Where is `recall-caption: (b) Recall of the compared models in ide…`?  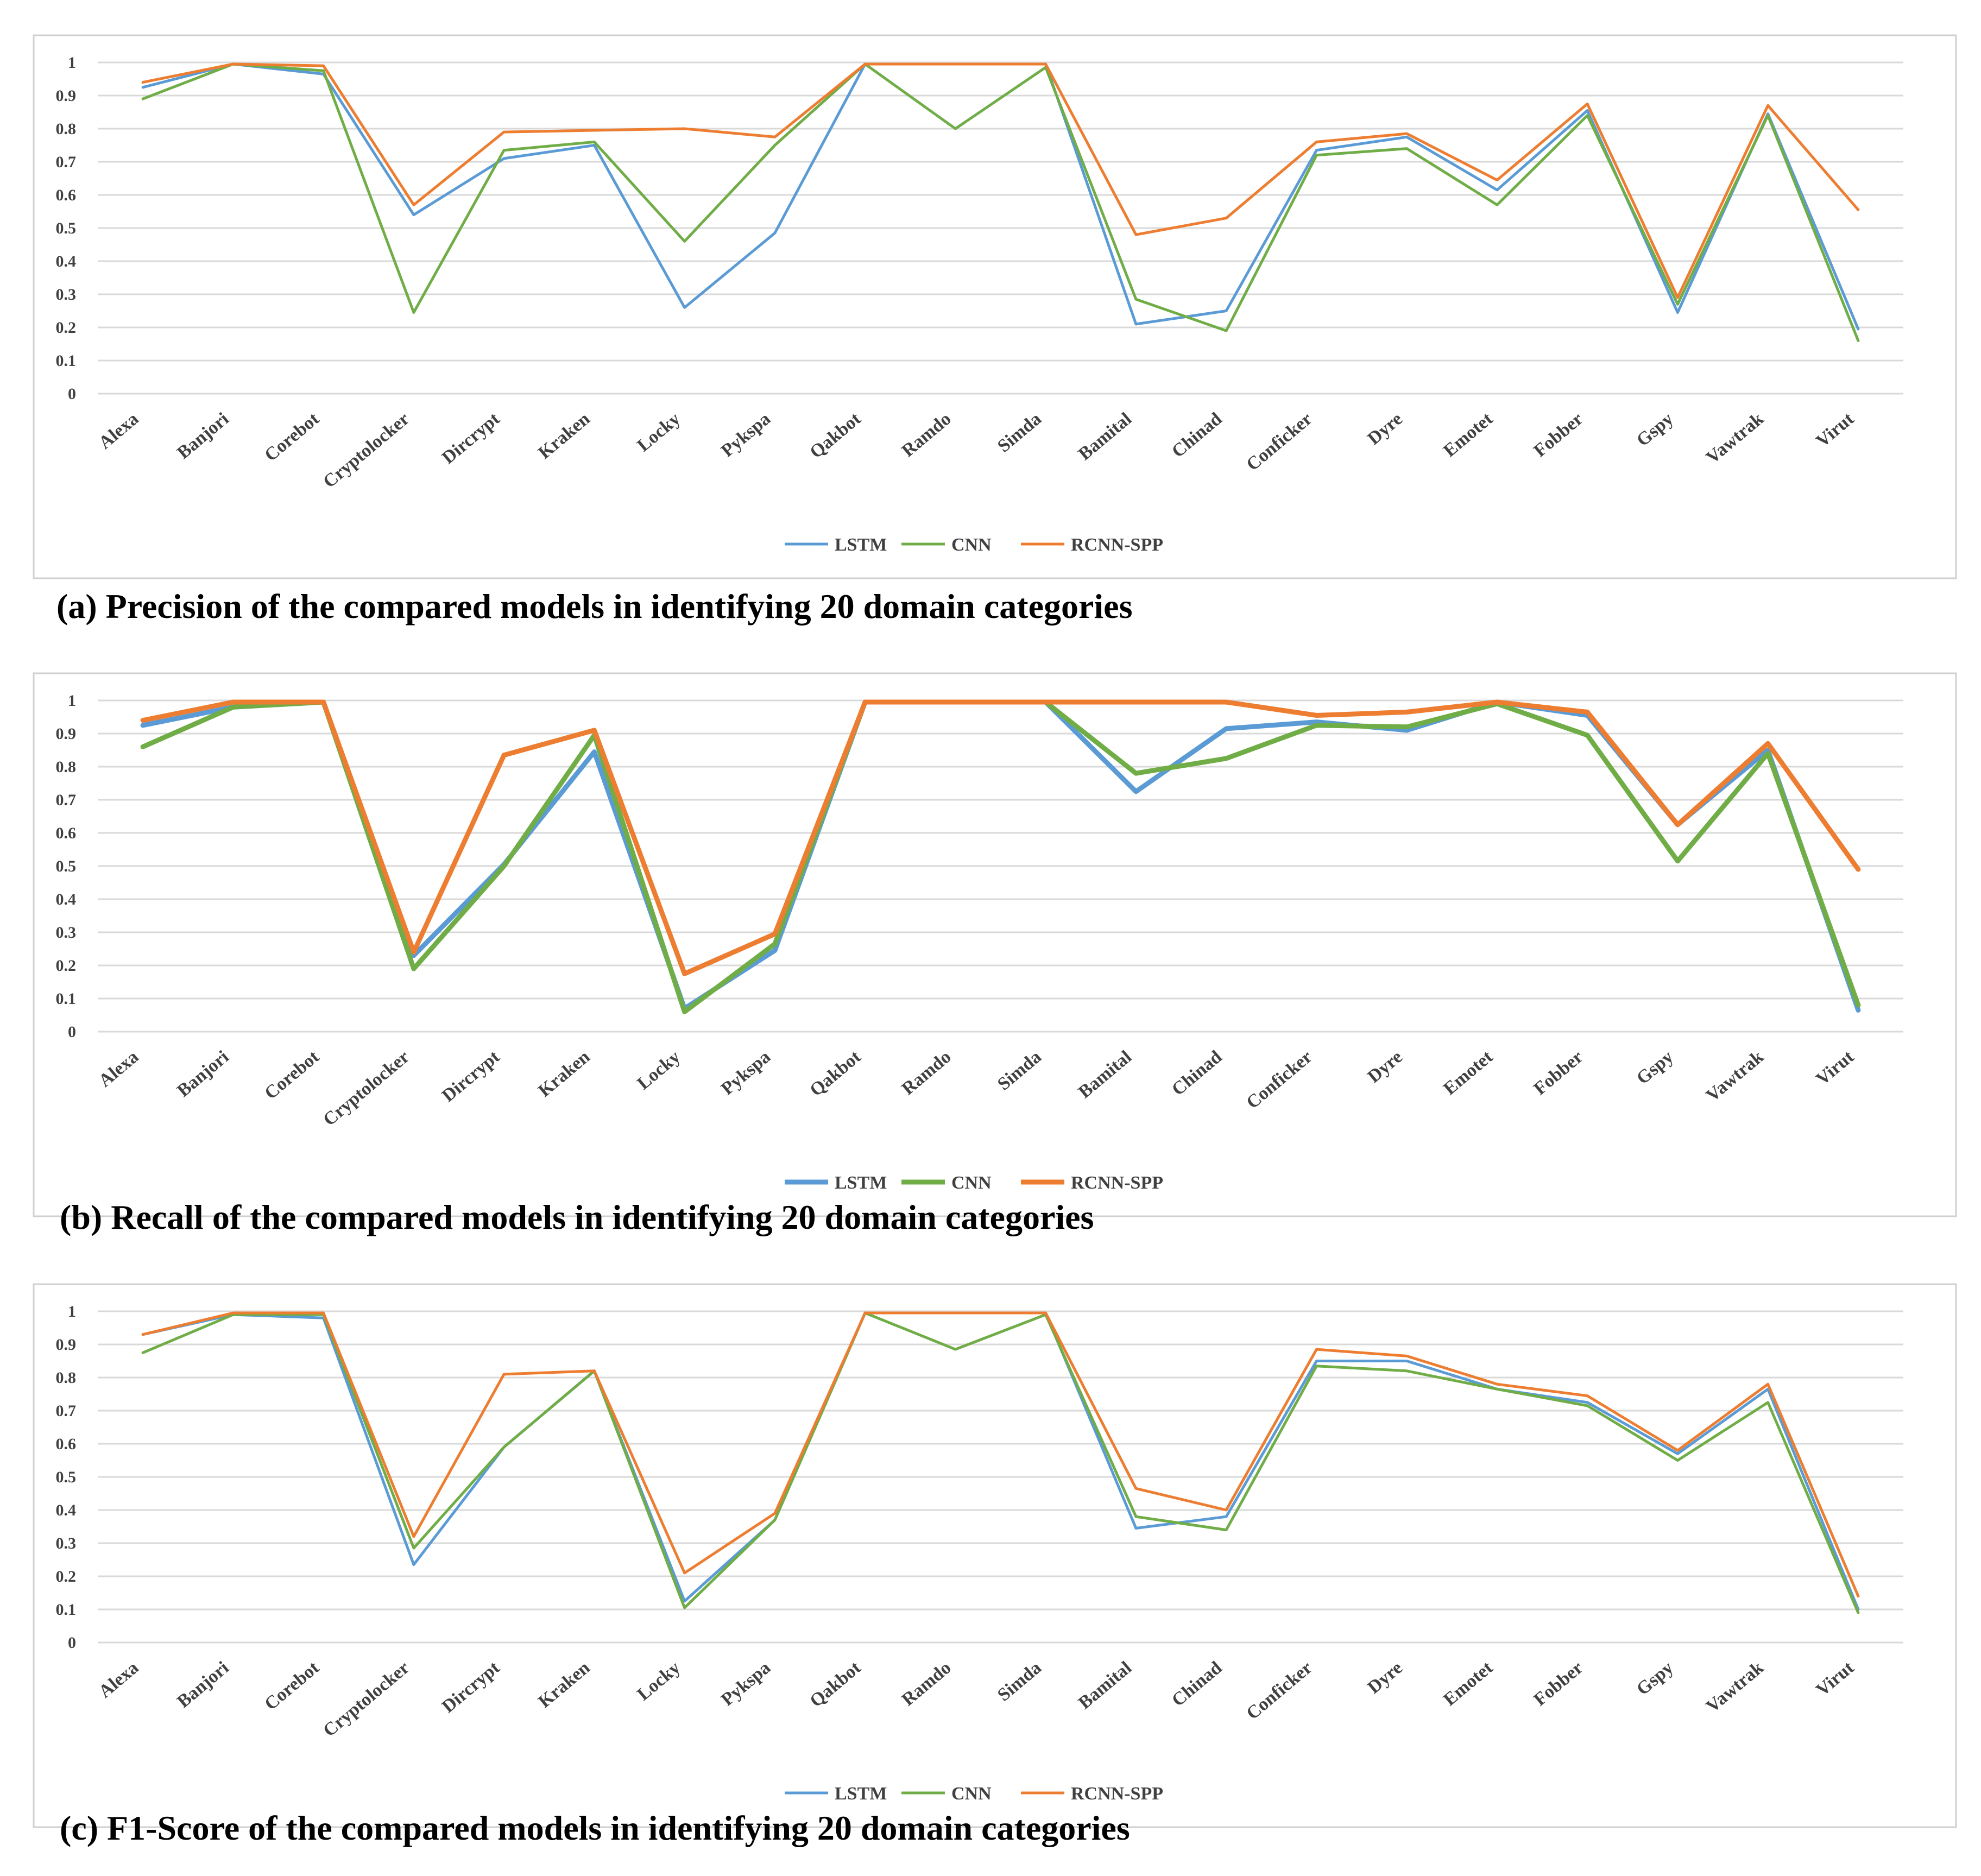 recall-caption: (b) Recall of the compared models in ide… is located at coordinates (577, 1217).